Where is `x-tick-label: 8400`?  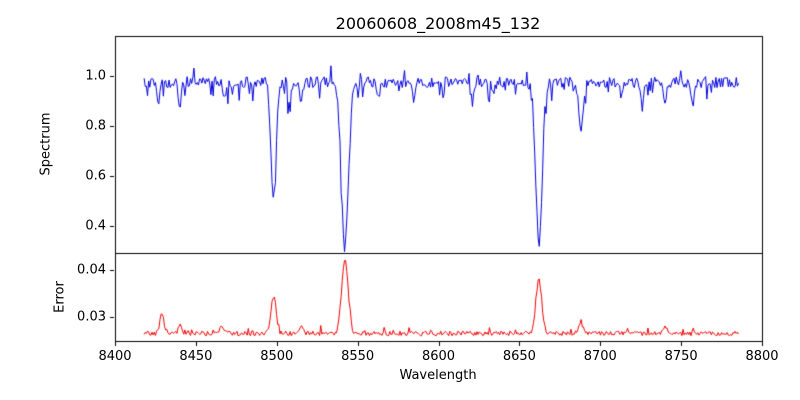 x-tick-label: 8400 is located at coordinates (115, 356).